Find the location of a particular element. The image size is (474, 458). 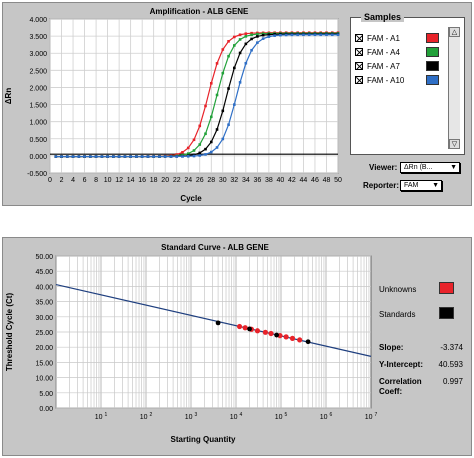

standards-swatch is located at coordinates (446, 313).